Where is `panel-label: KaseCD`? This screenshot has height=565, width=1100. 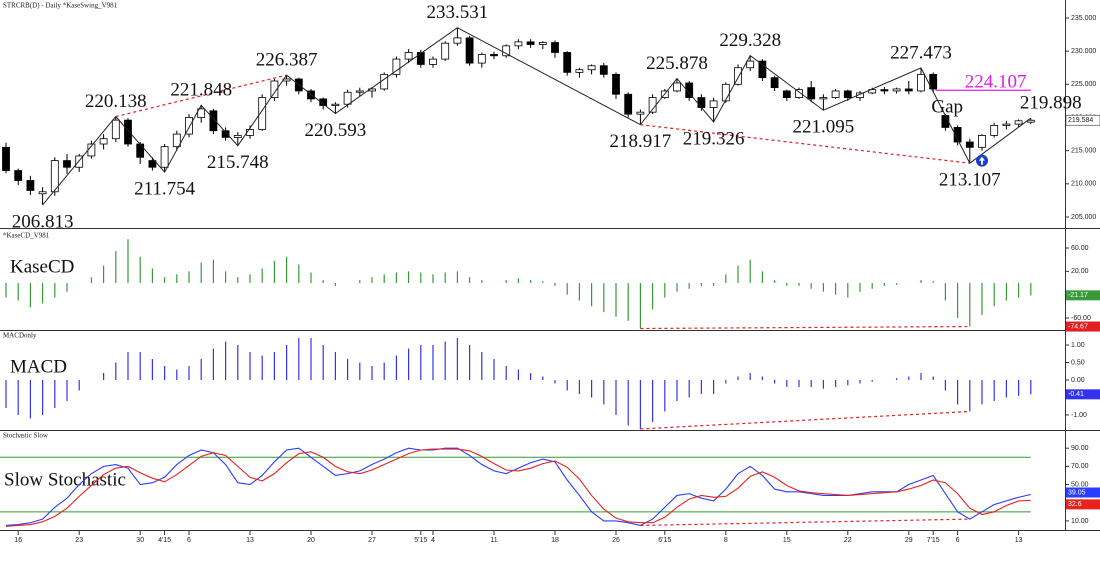 panel-label: KaseCD is located at coordinates (42, 266).